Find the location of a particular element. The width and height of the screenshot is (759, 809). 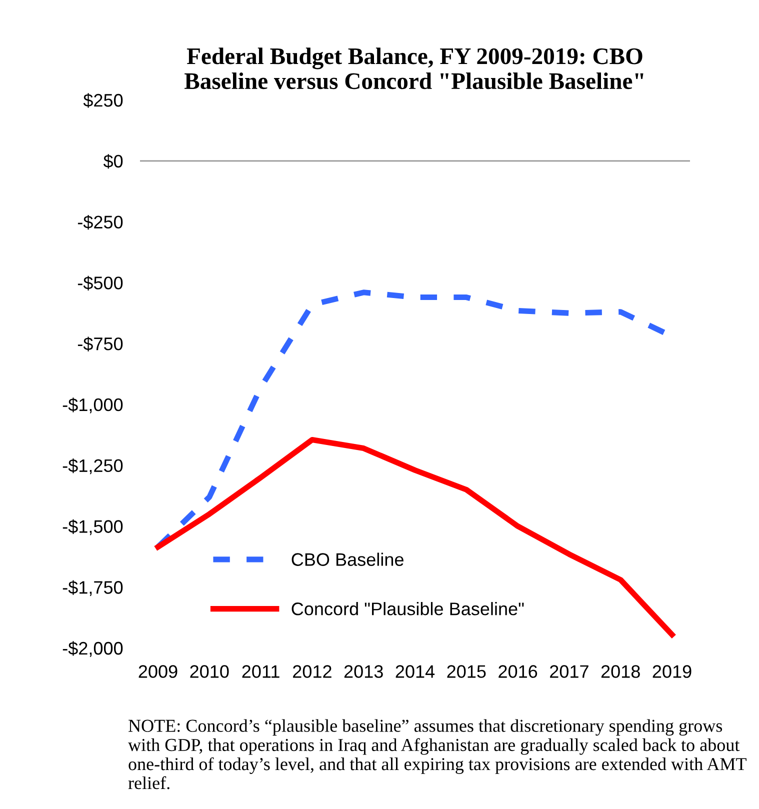

y-tick-label: -$500 is located at coordinates (100, 283).